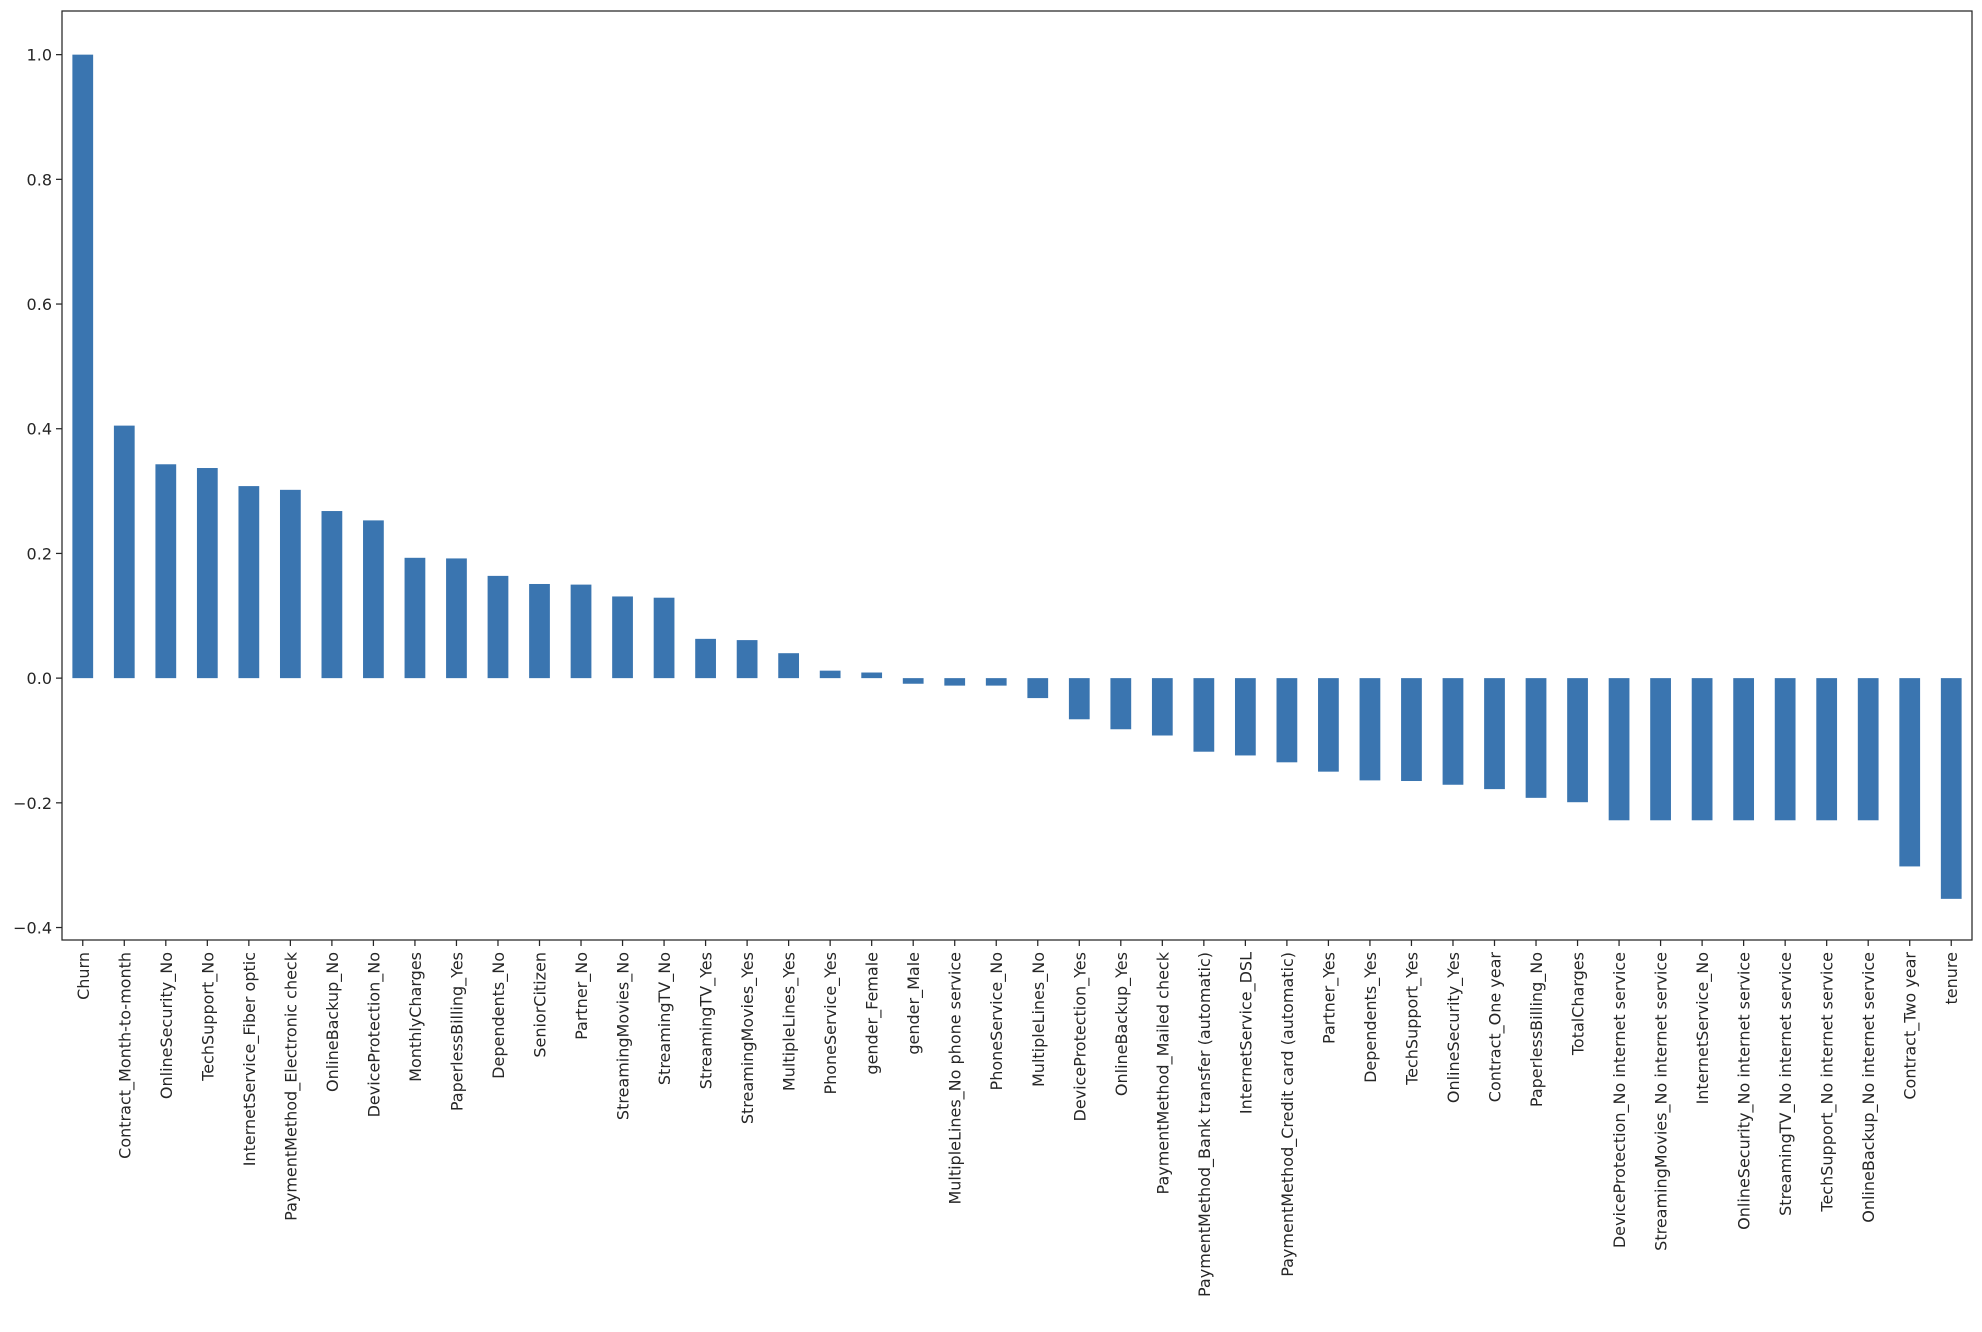 The width and height of the screenshot is (1982, 1332). What do you see at coordinates (1537, 1029) in the screenshot?
I see `x-tick-label: PaperlessBilling_No` at bounding box center [1537, 1029].